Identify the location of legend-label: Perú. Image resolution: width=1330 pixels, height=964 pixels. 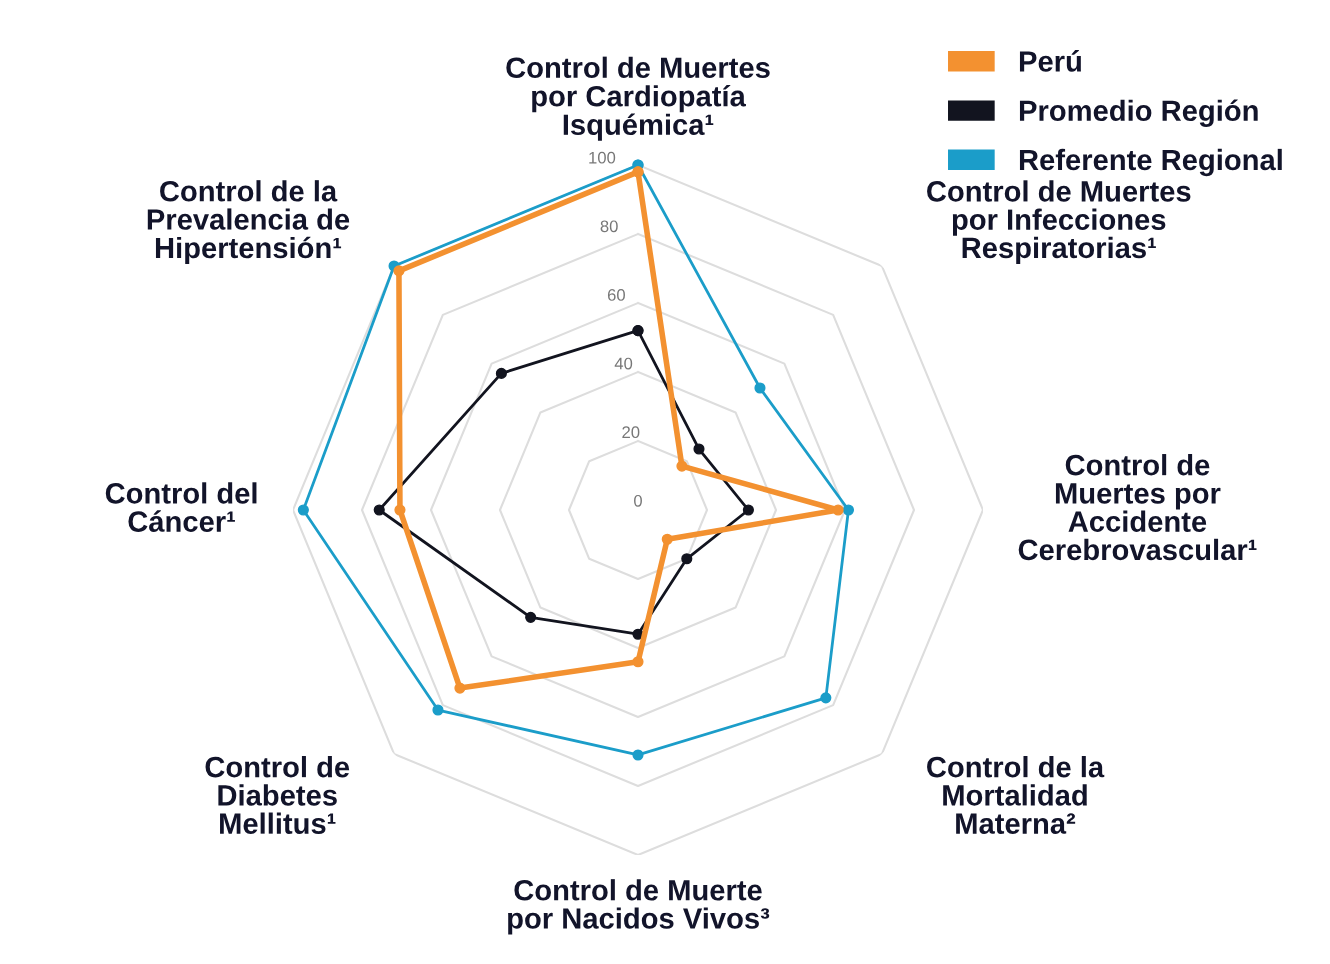
(1050, 61).